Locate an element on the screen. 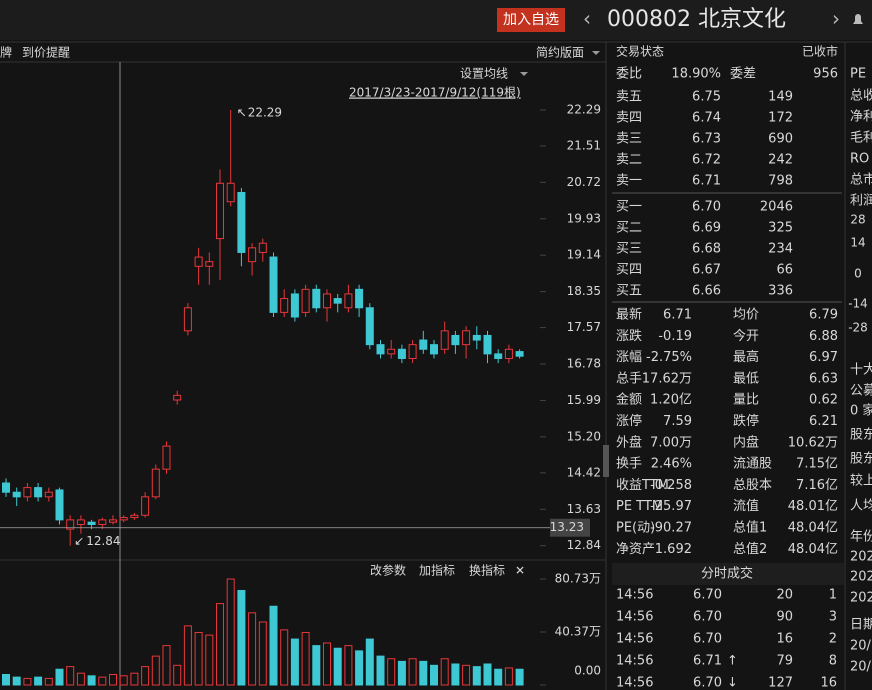 The width and height of the screenshot is (872, 690). trade-volume: 16 is located at coordinates (784, 639).